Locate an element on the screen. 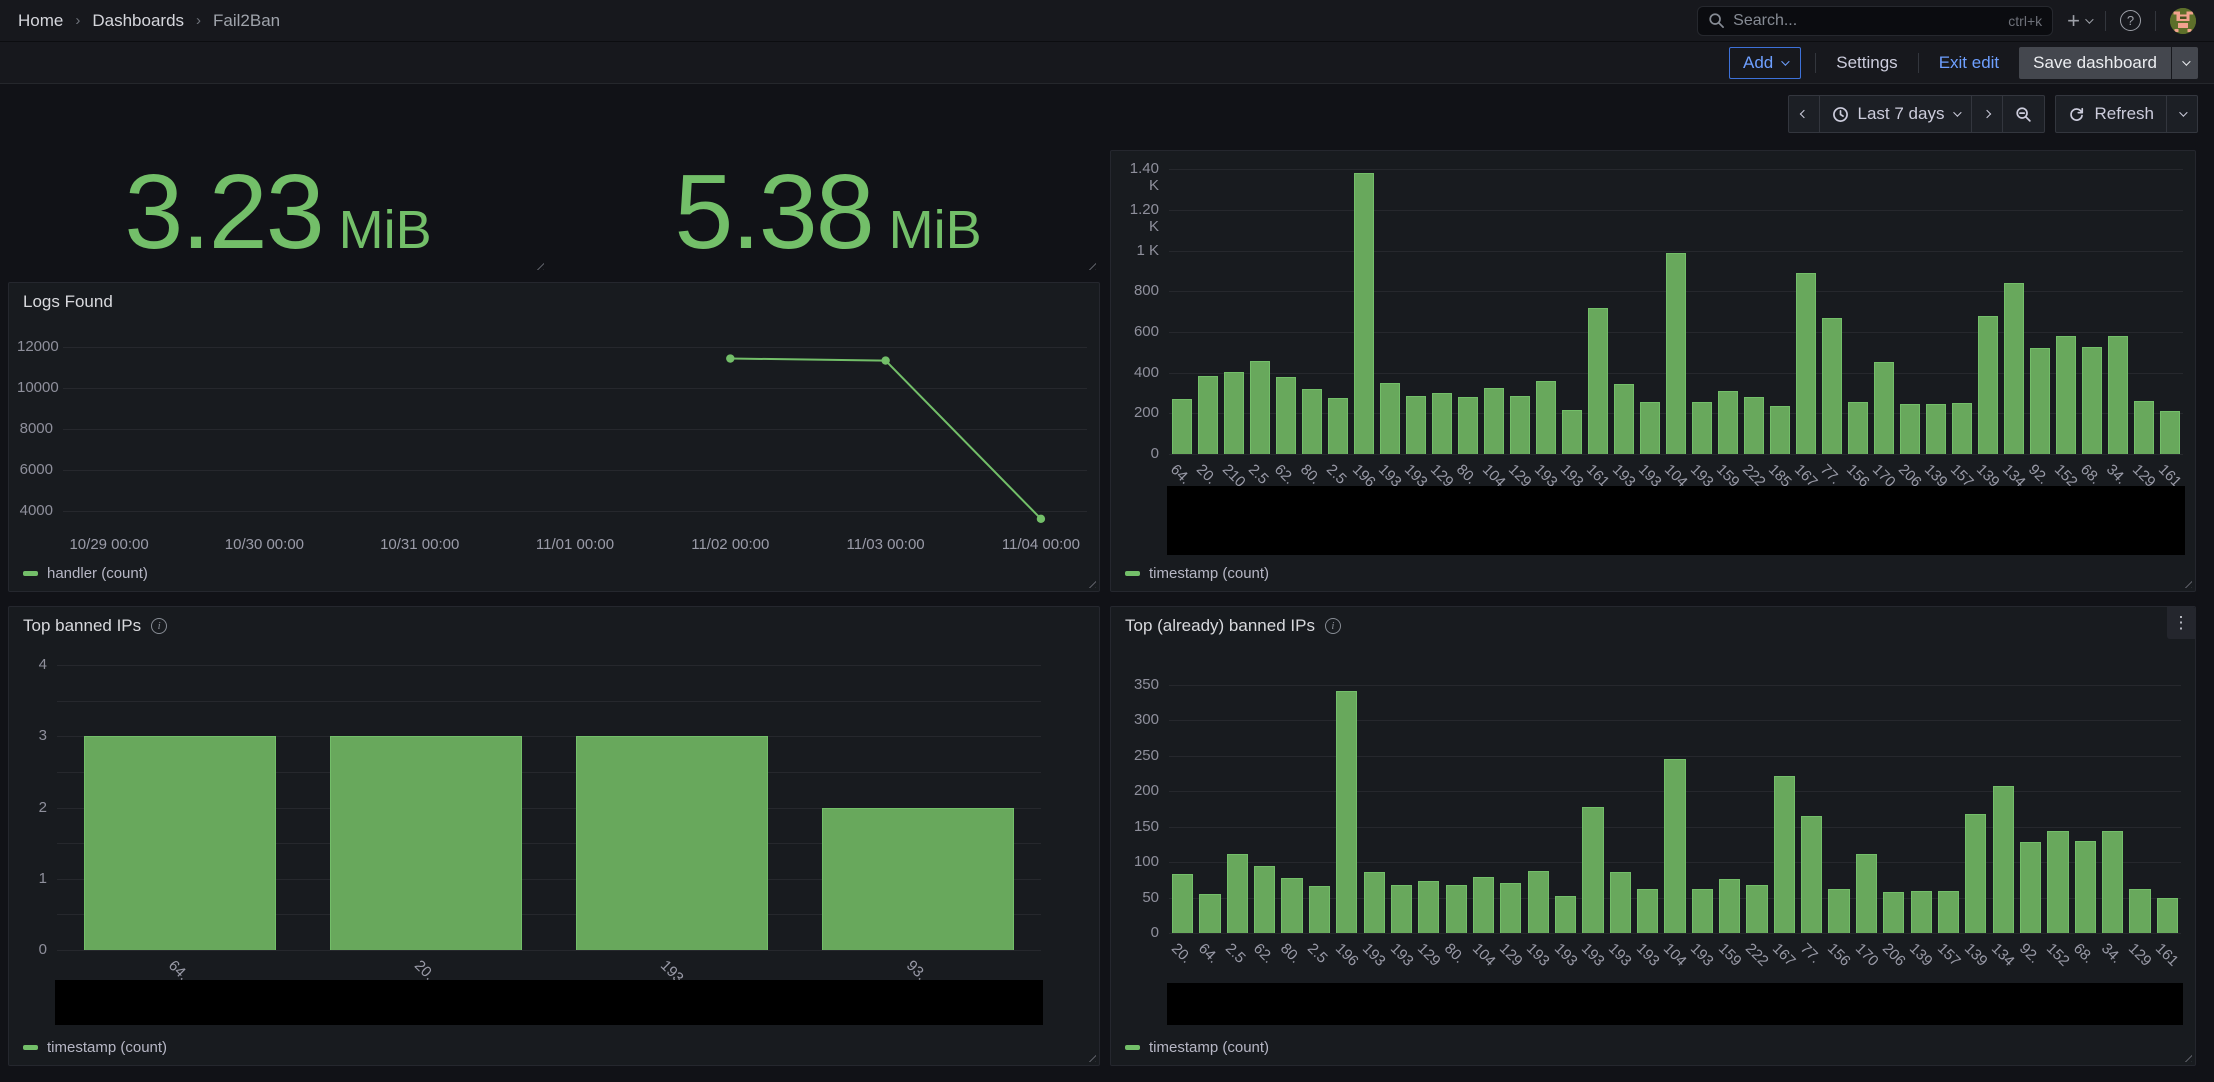 The image size is (2214, 1082). panel-title: Top (already) banned IPs is located at coordinates (1220, 625).